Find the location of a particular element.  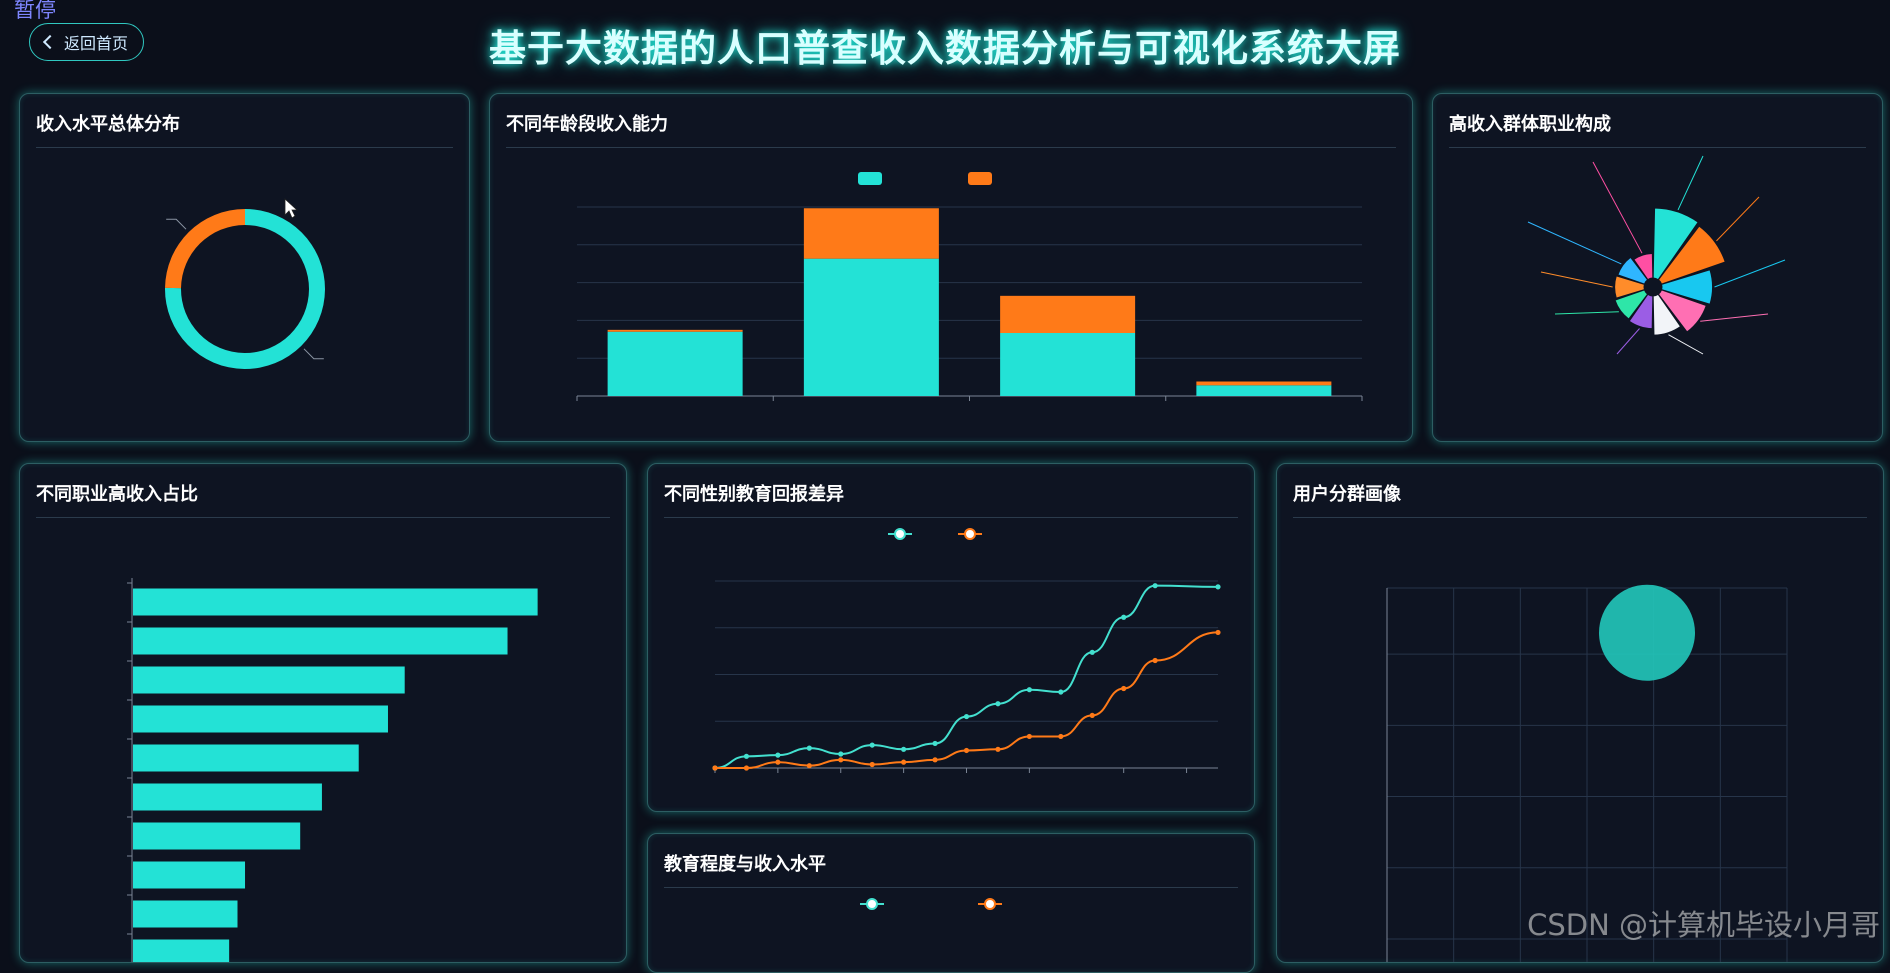

panel-occupation-comp: 高收入群体职业构成 is located at coordinates (1657, 267).